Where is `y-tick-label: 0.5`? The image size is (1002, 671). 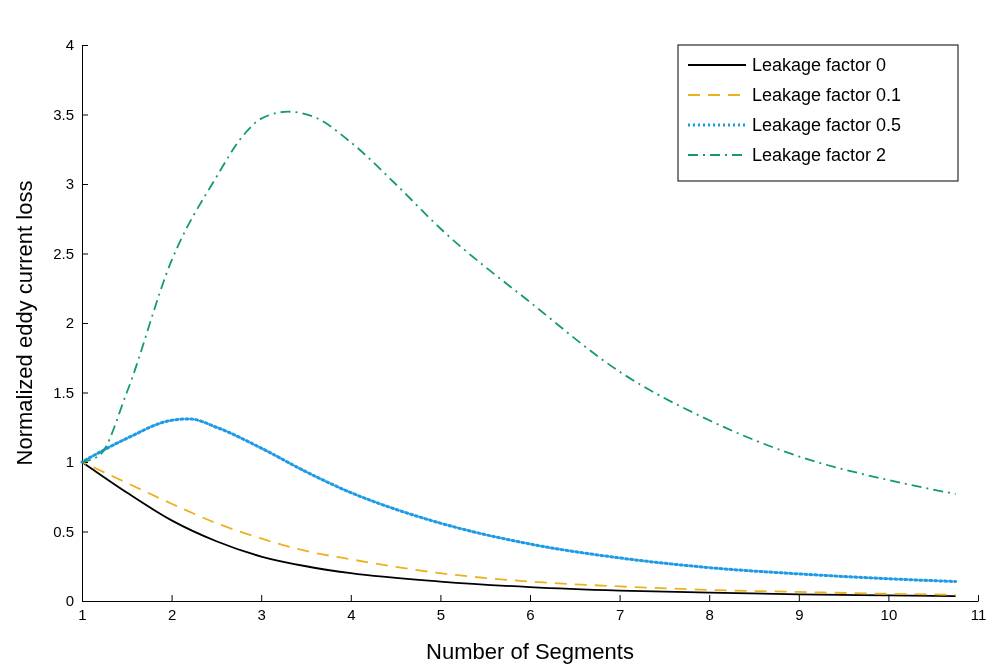 y-tick-label: 0.5 is located at coordinates (63, 531).